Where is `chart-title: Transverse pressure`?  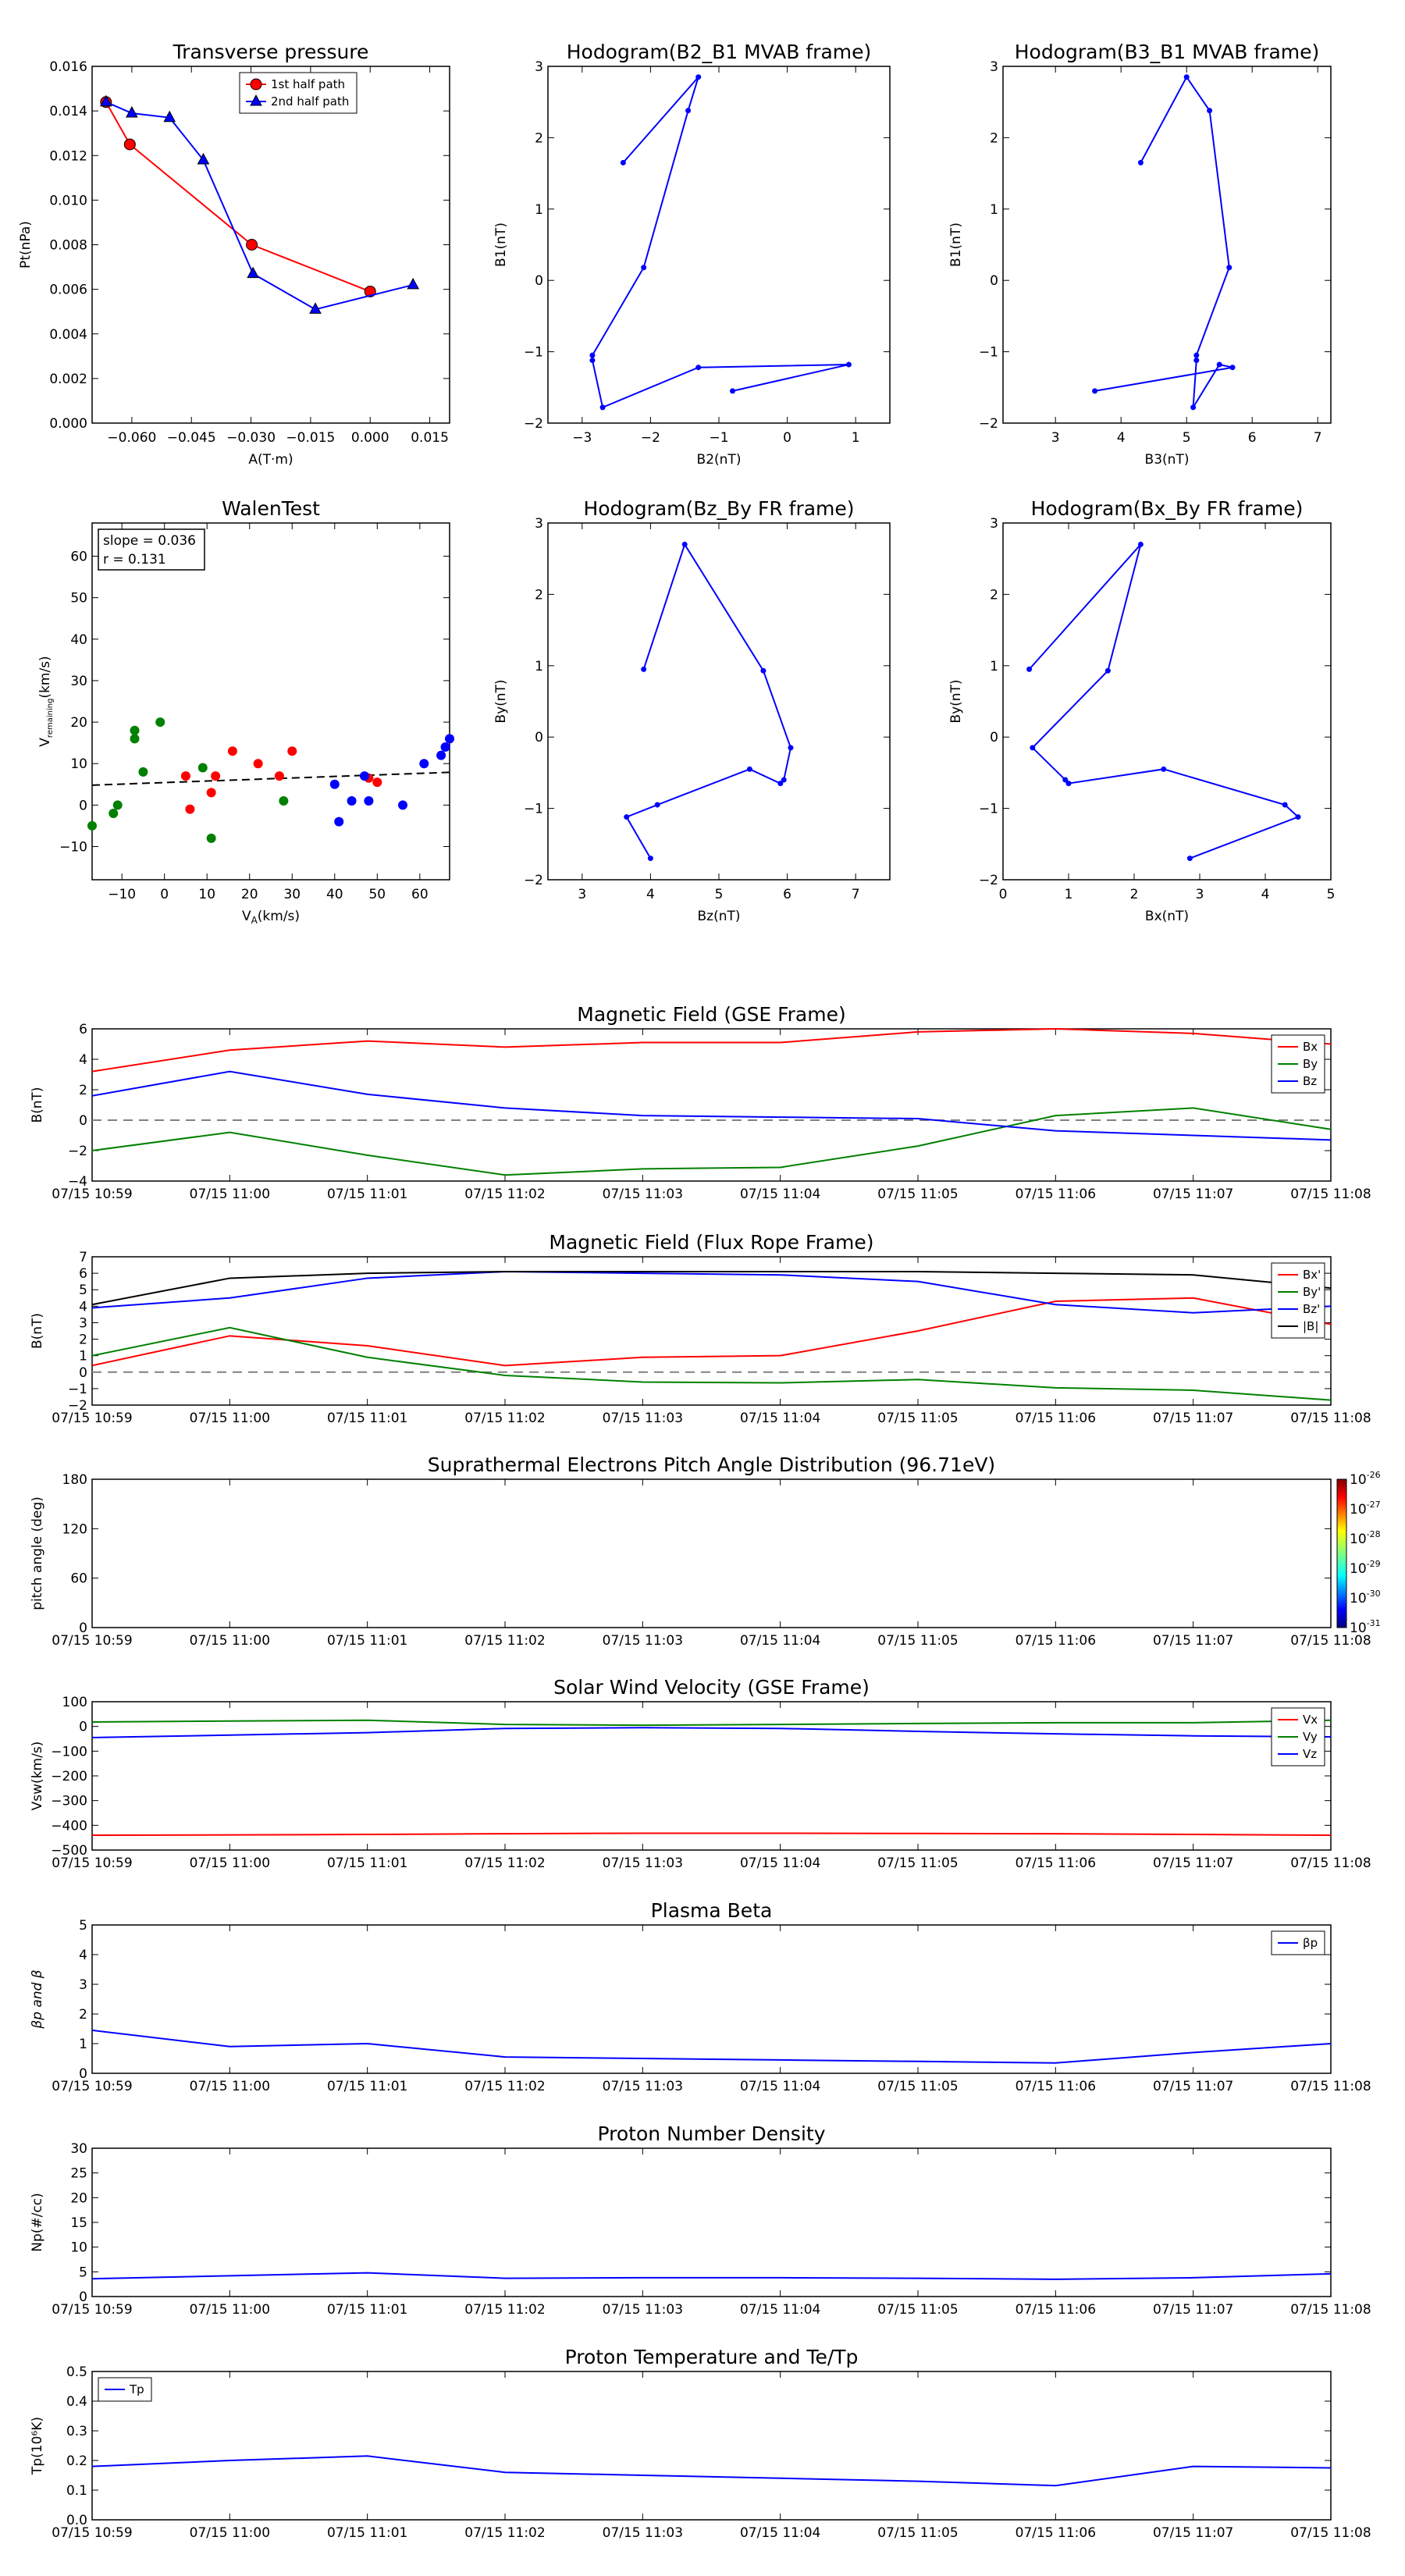 chart-title: Transverse pressure is located at coordinates (271, 52).